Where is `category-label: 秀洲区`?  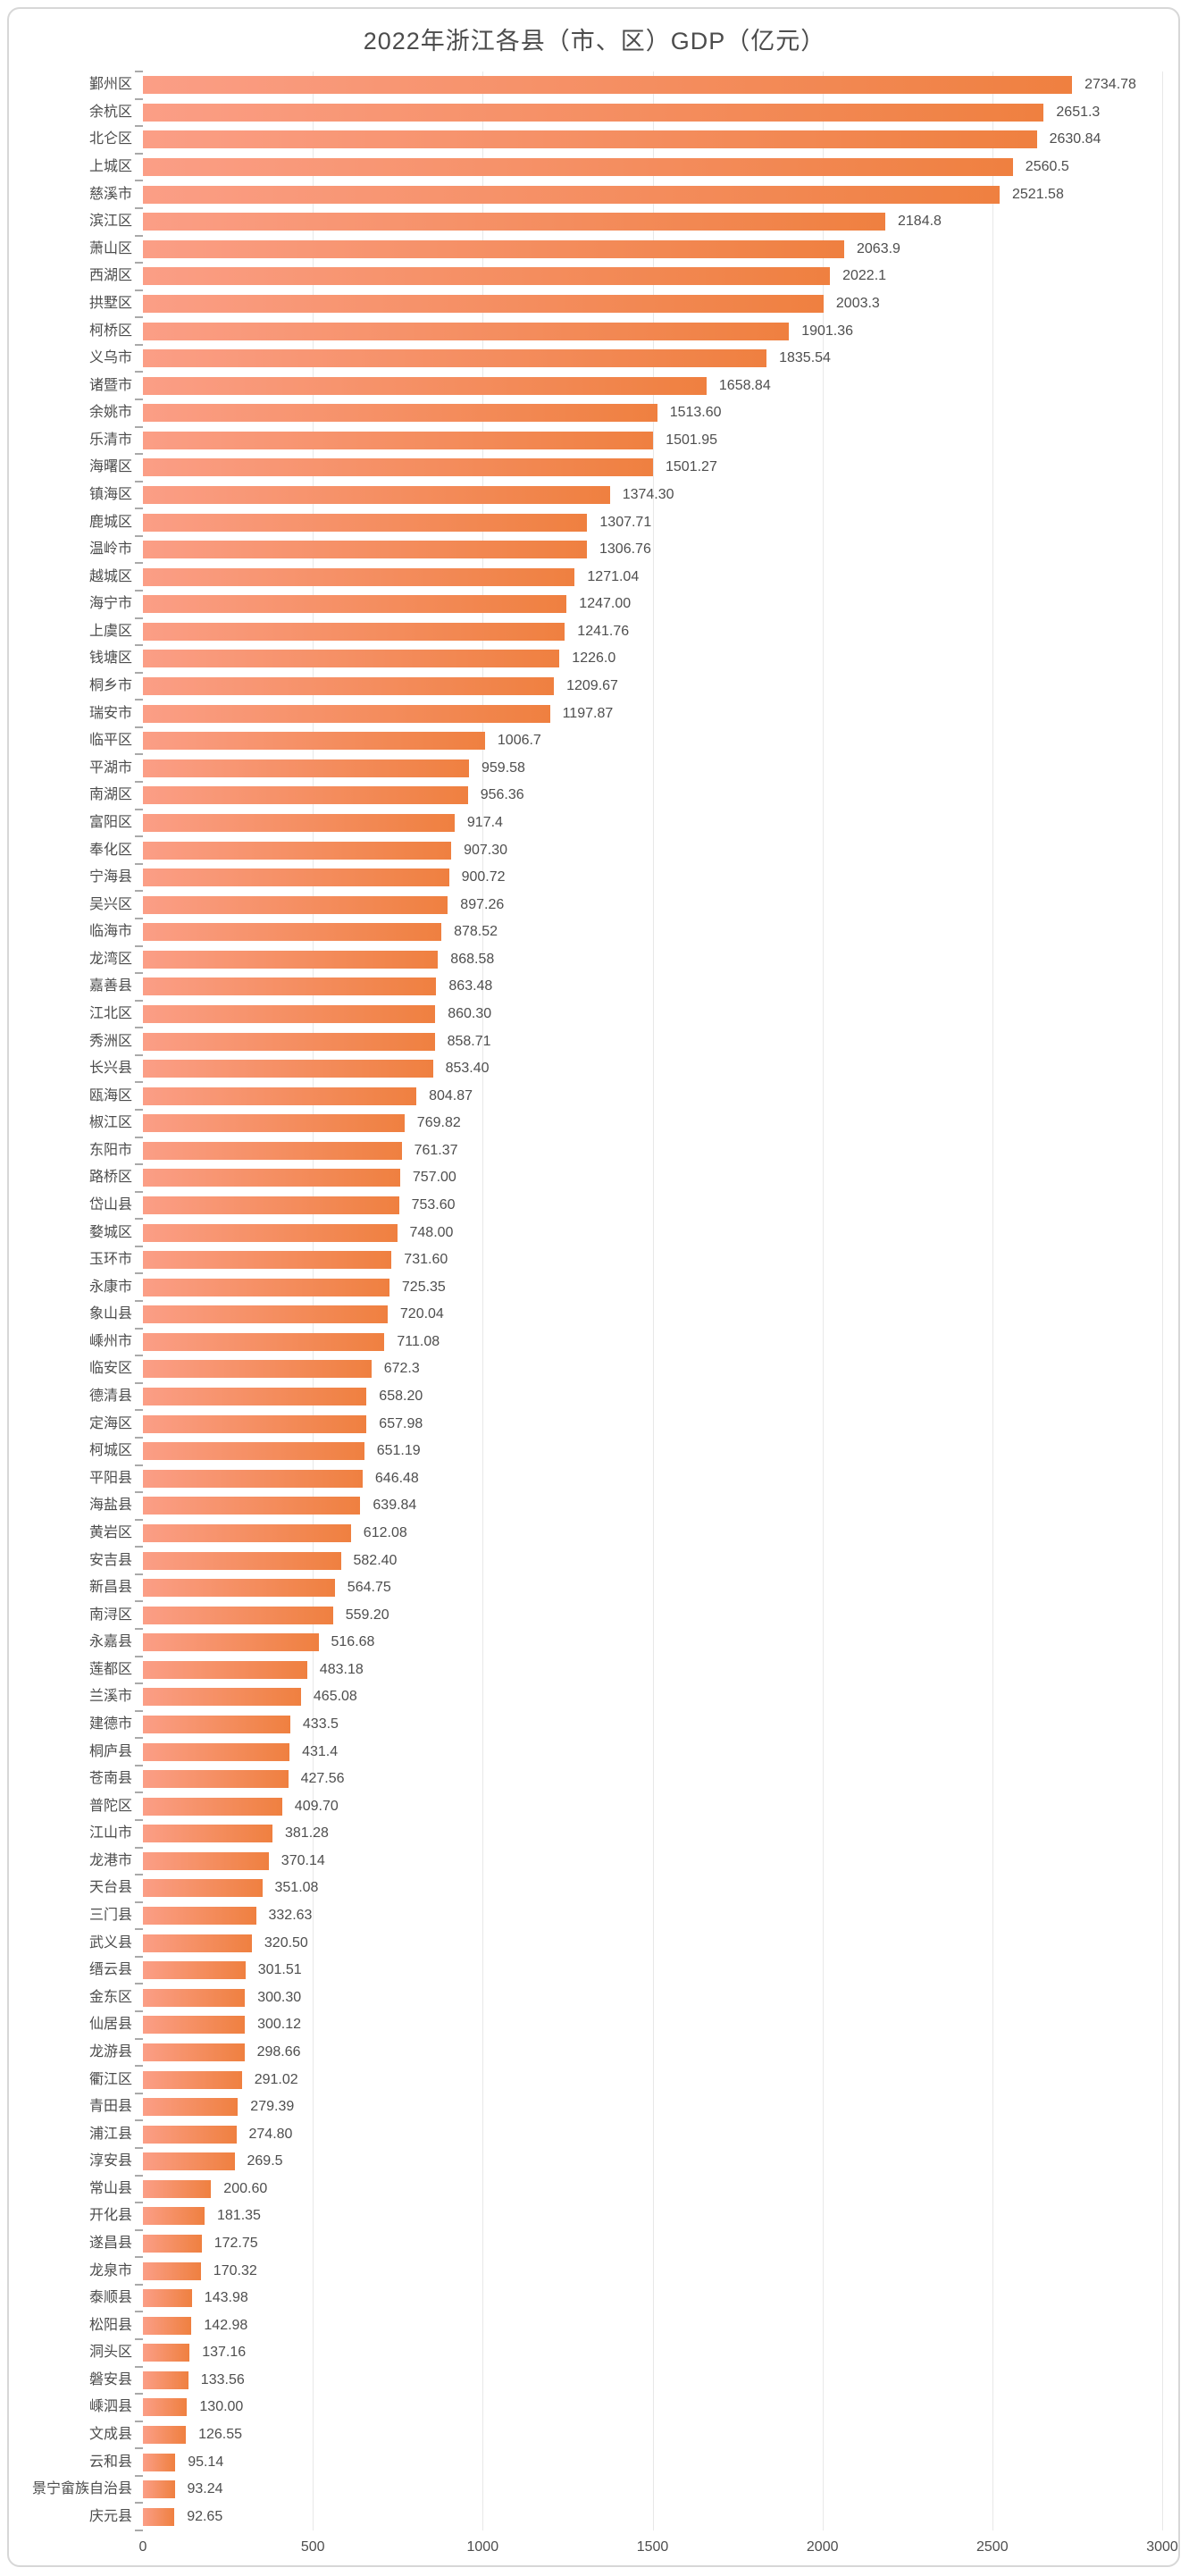 category-label: 秀洲区 is located at coordinates (110, 1041).